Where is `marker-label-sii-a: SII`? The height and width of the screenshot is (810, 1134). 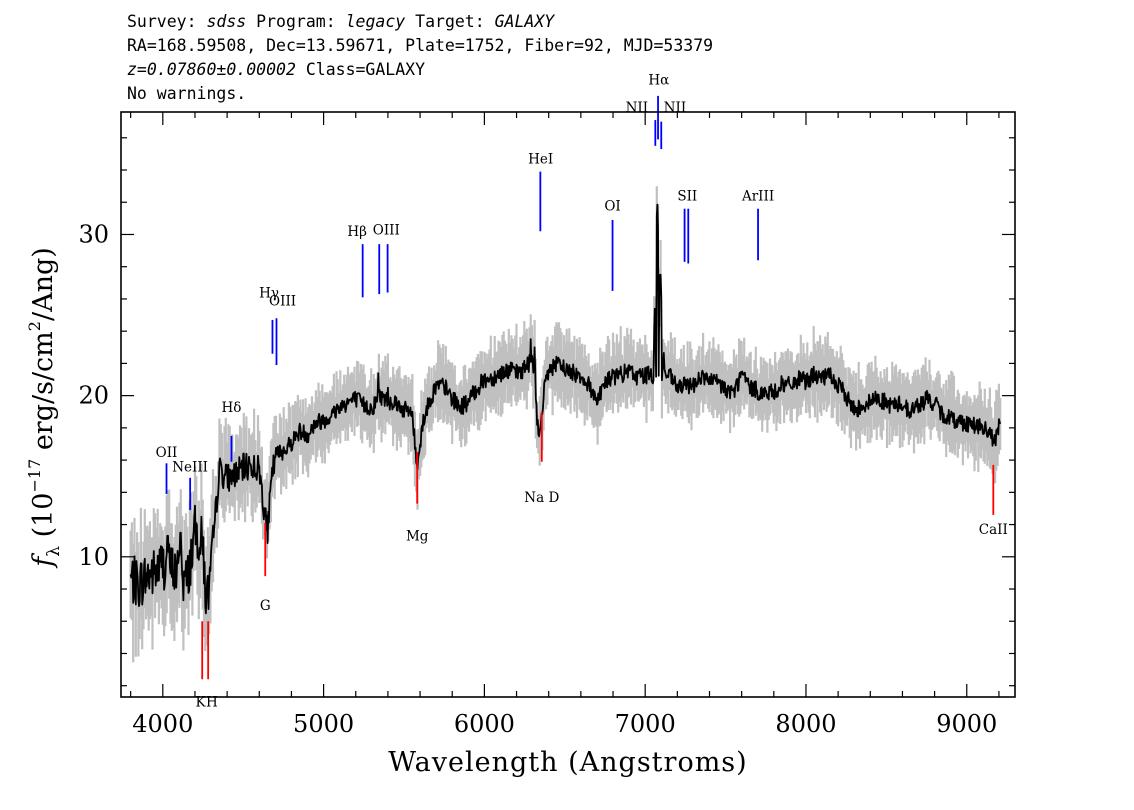
marker-label-sii-a: SII is located at coordinates (687, 197).